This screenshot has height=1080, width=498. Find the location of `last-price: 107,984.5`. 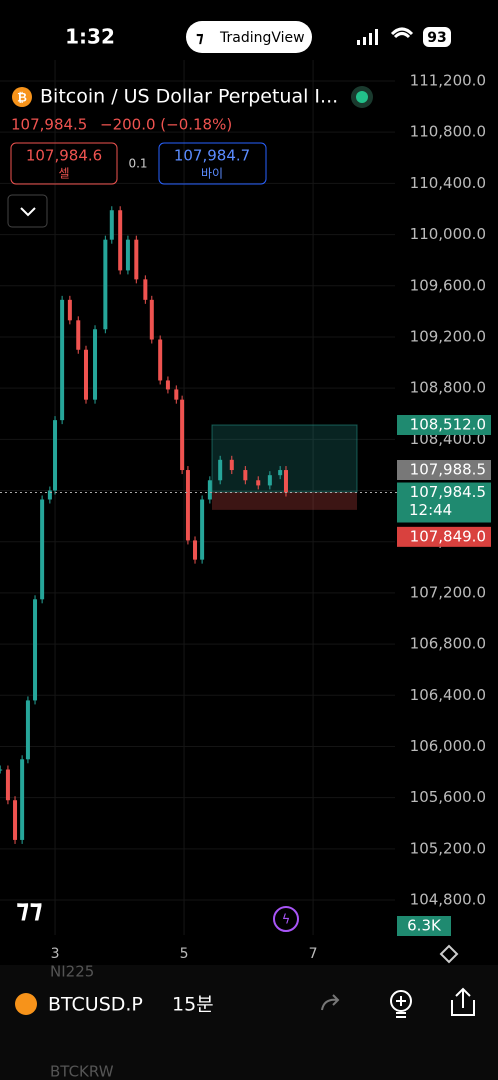

last-price: 107,984.5 is located at coordinates (49, 125).